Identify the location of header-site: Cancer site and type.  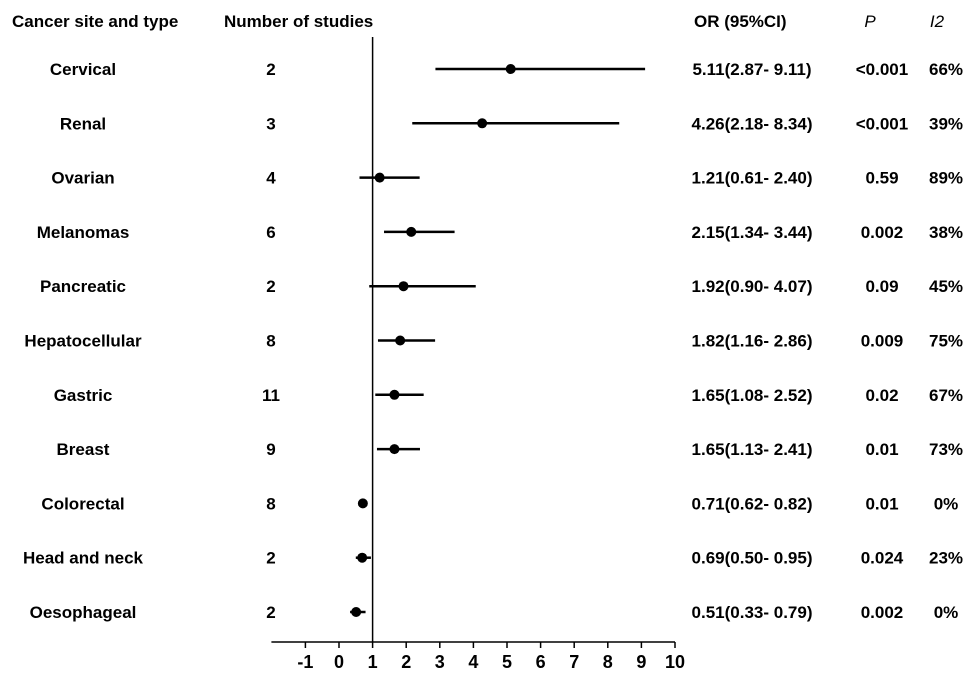
(95, 21).